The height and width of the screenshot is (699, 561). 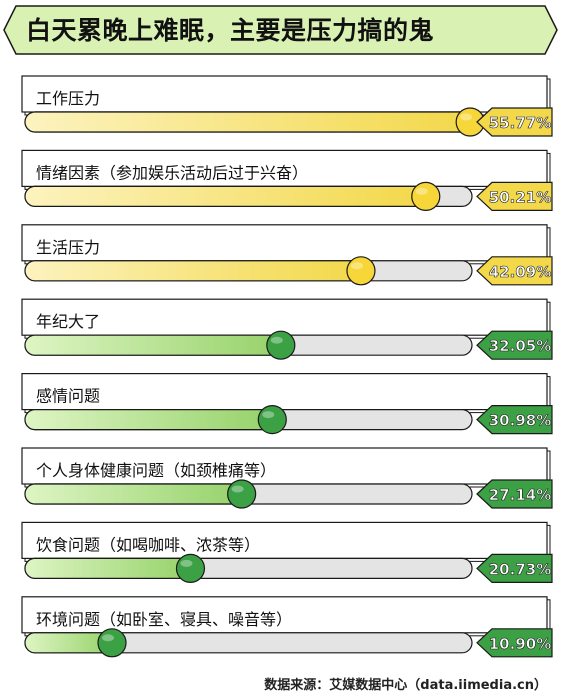 I want to click on title-banner: 白天累晚上难眠，主要是压力搞的鬼, so click(x=280, y=30).